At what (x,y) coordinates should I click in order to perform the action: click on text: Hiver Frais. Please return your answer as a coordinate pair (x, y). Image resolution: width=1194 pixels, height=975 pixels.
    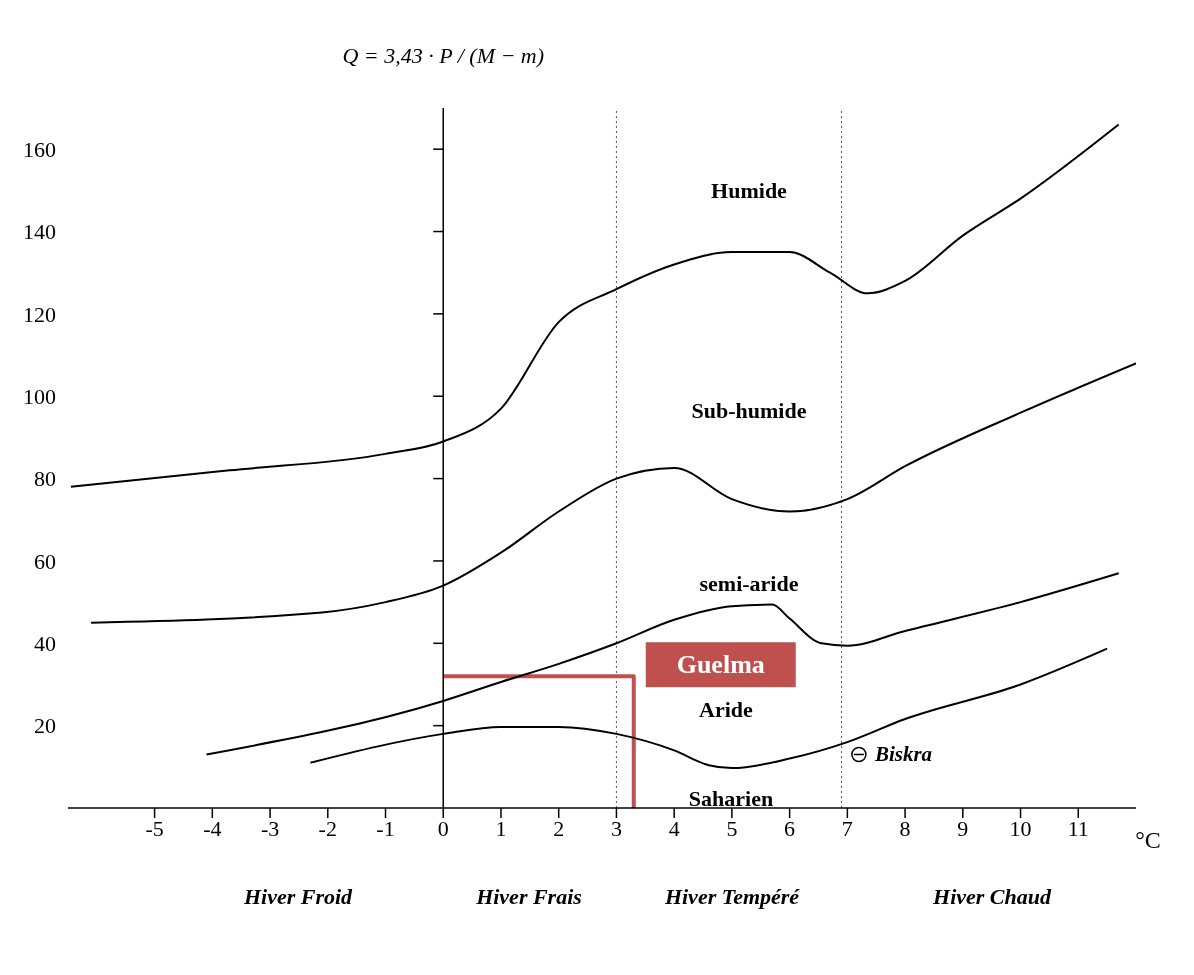
    Looking at the image, I should click on (528, 896).